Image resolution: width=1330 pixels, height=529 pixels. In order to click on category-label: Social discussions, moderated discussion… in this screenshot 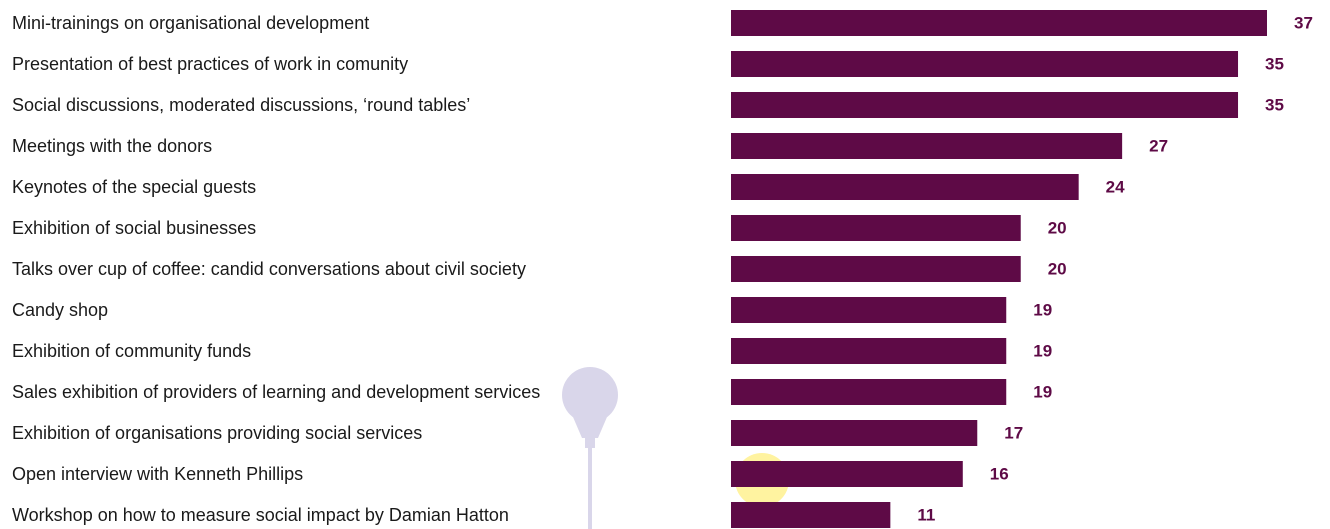, I will do `click(241, 105)`.